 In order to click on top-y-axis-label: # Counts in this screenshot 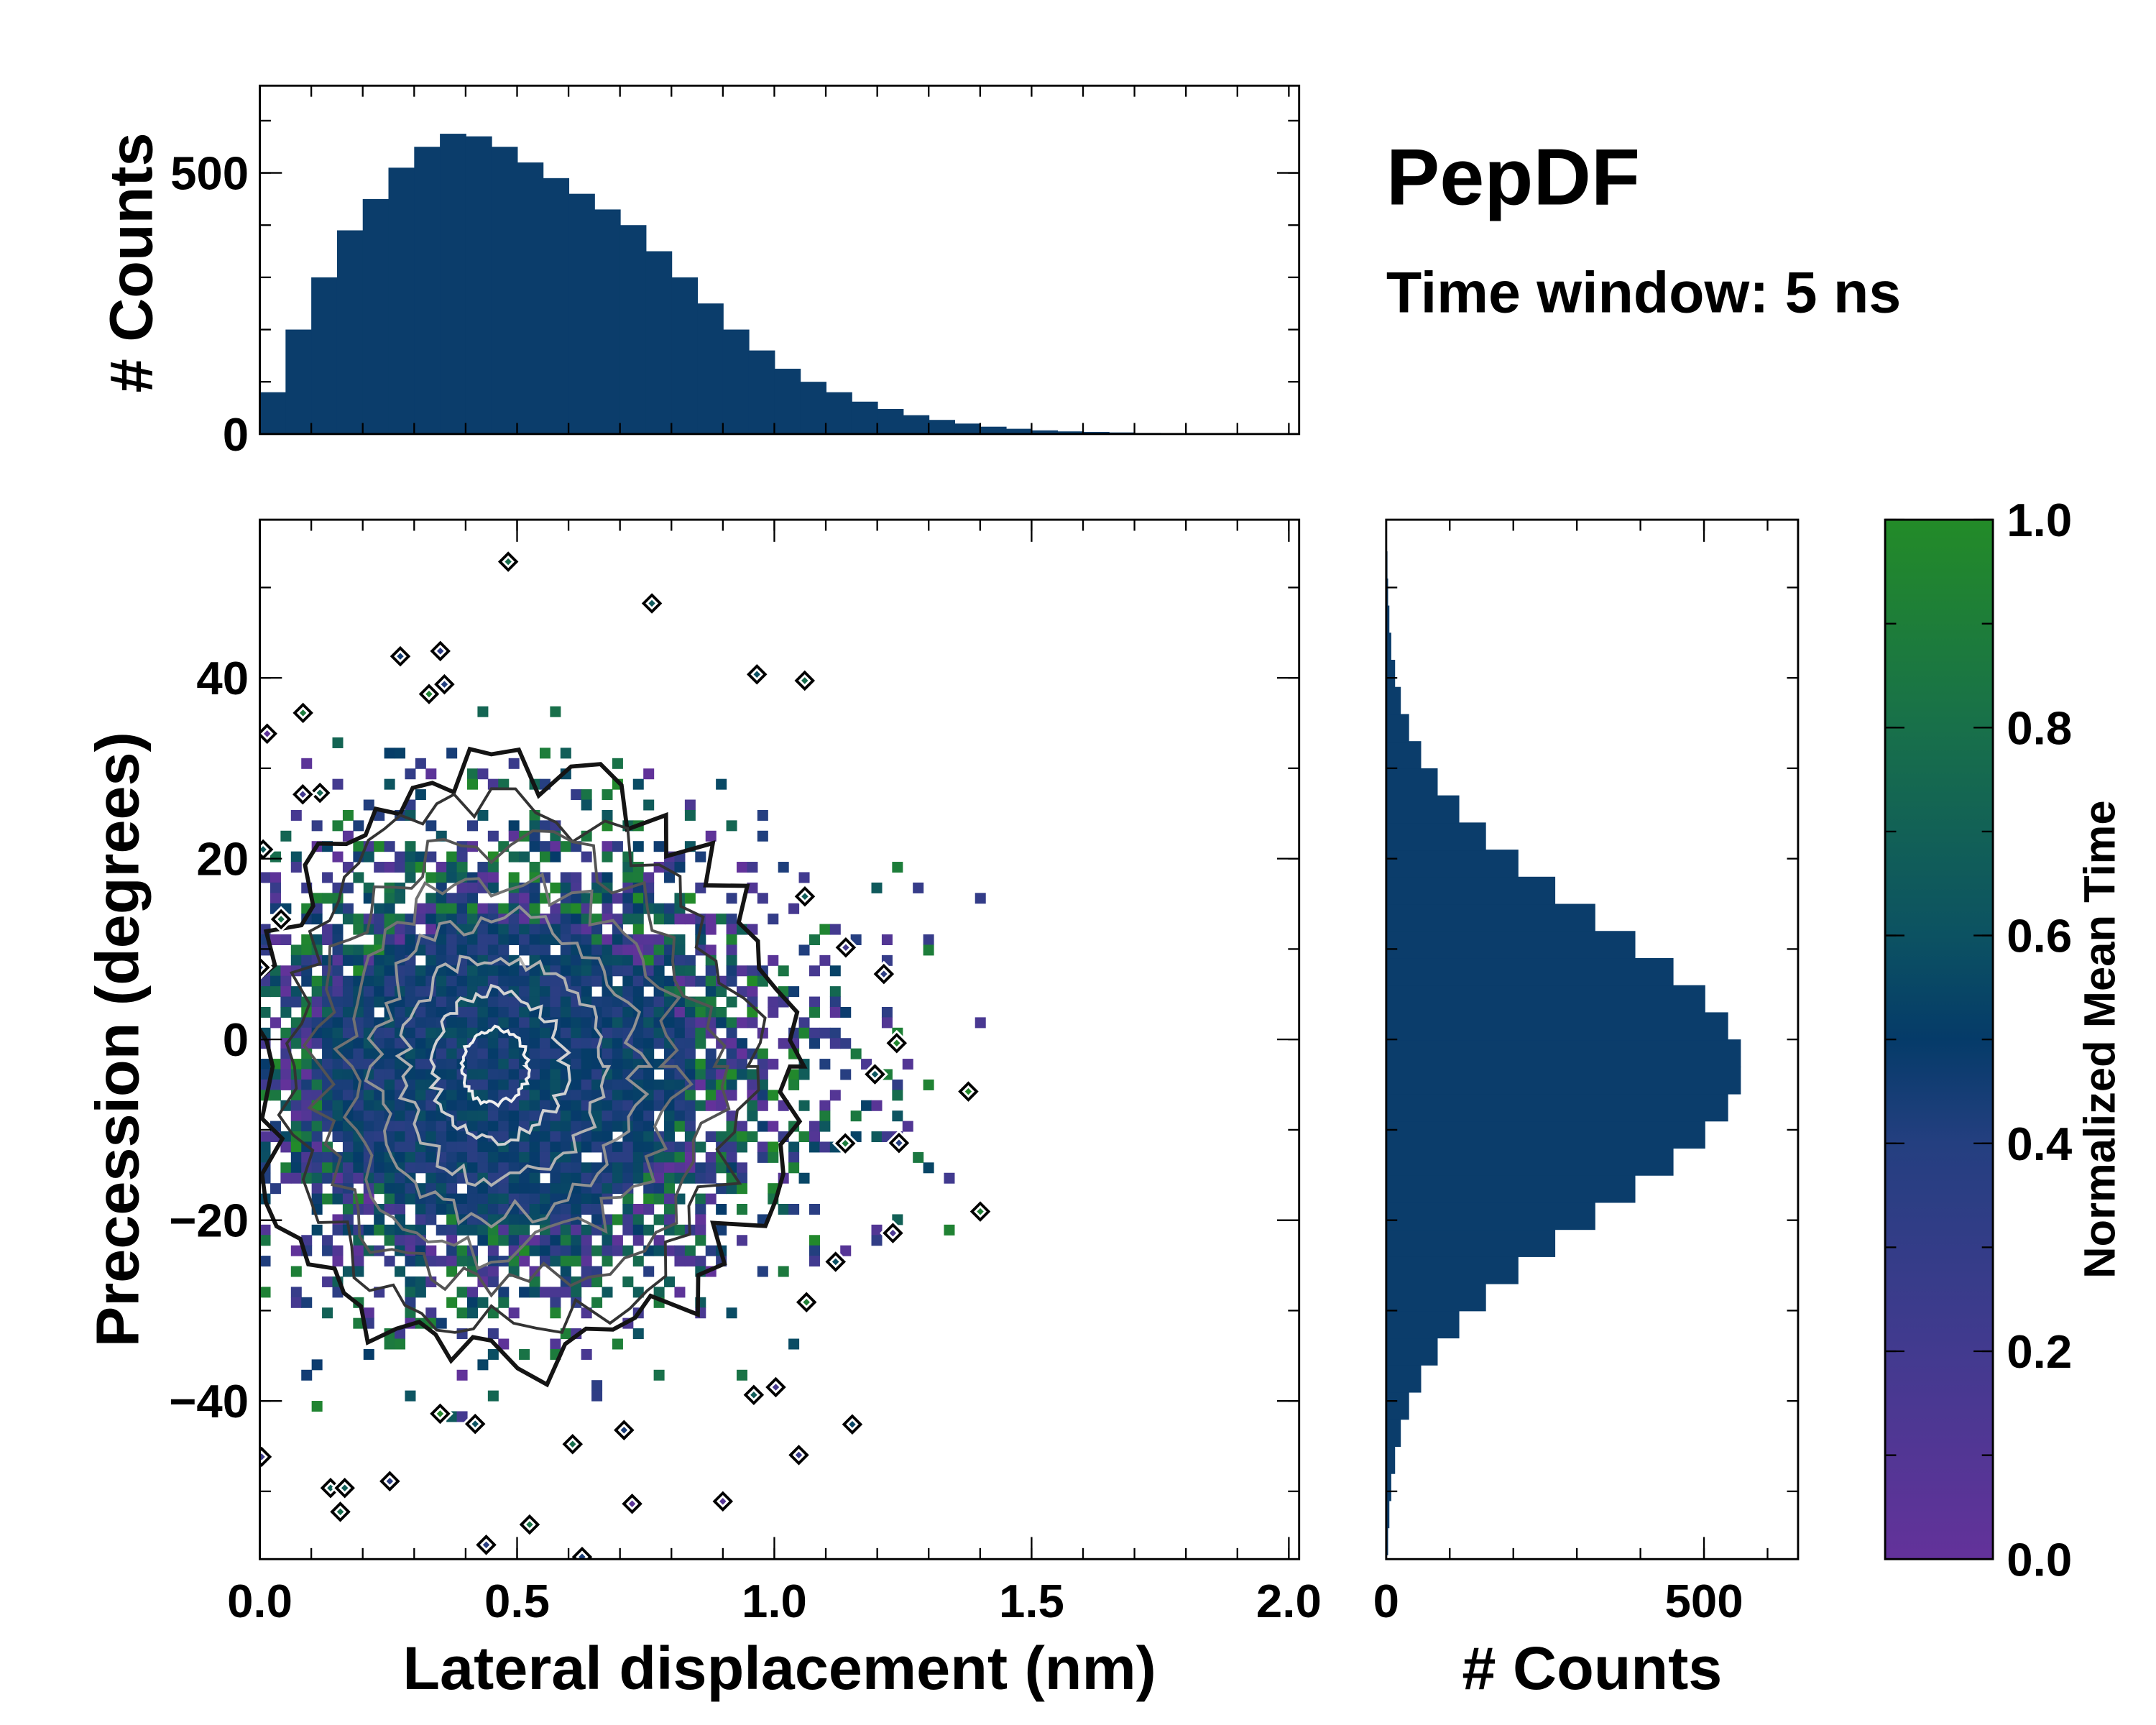, I will do `click(131, 262)`.